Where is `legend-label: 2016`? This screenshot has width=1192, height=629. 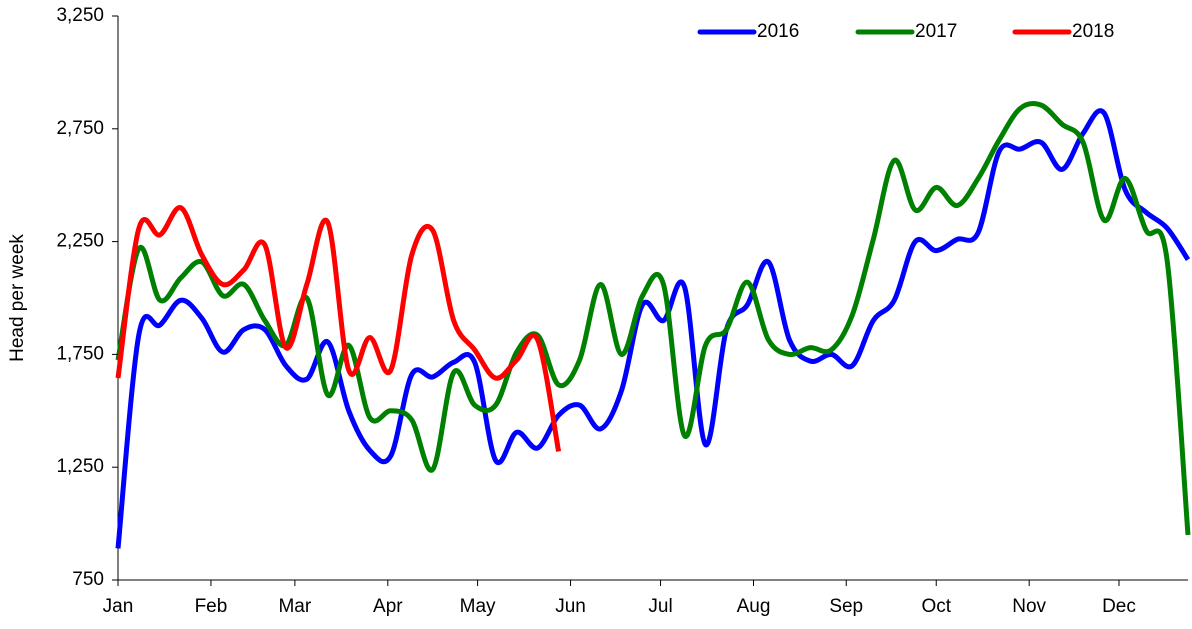
legend-label: 2016 is located at coordinates (778, 31).